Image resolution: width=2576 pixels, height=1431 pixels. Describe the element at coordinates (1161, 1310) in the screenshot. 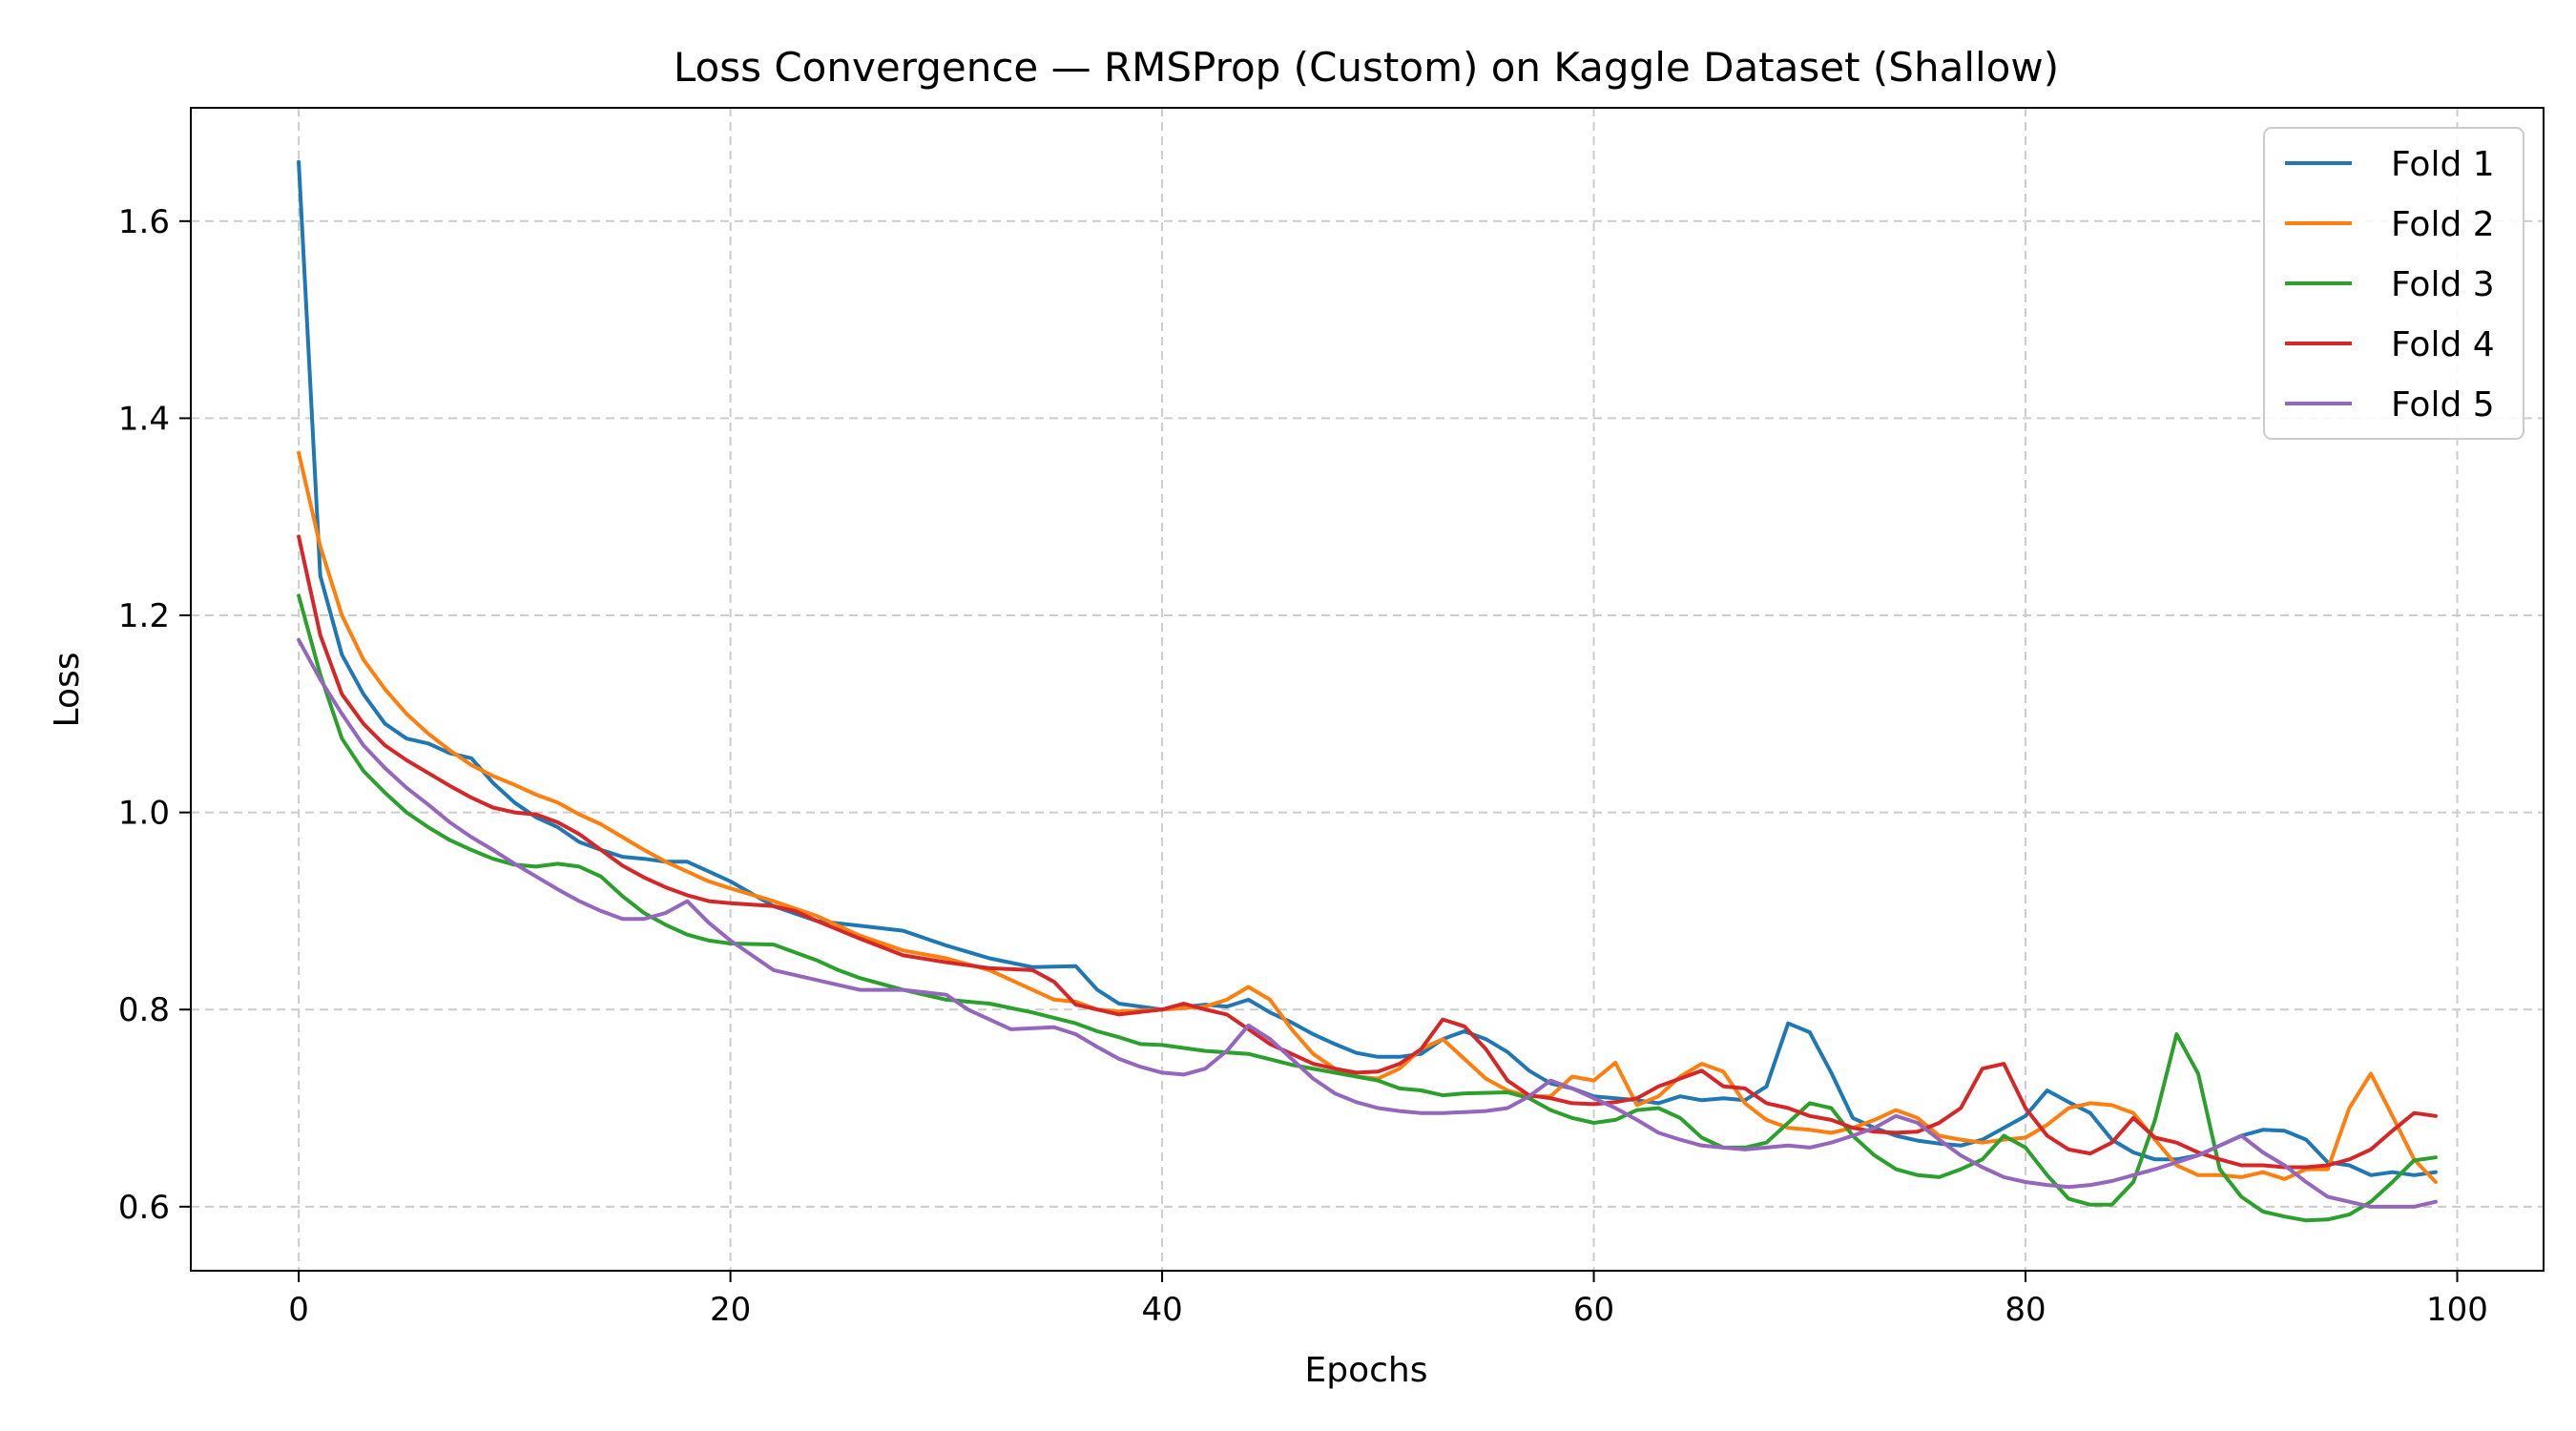

I see `x-tick-label: 40` at that location.